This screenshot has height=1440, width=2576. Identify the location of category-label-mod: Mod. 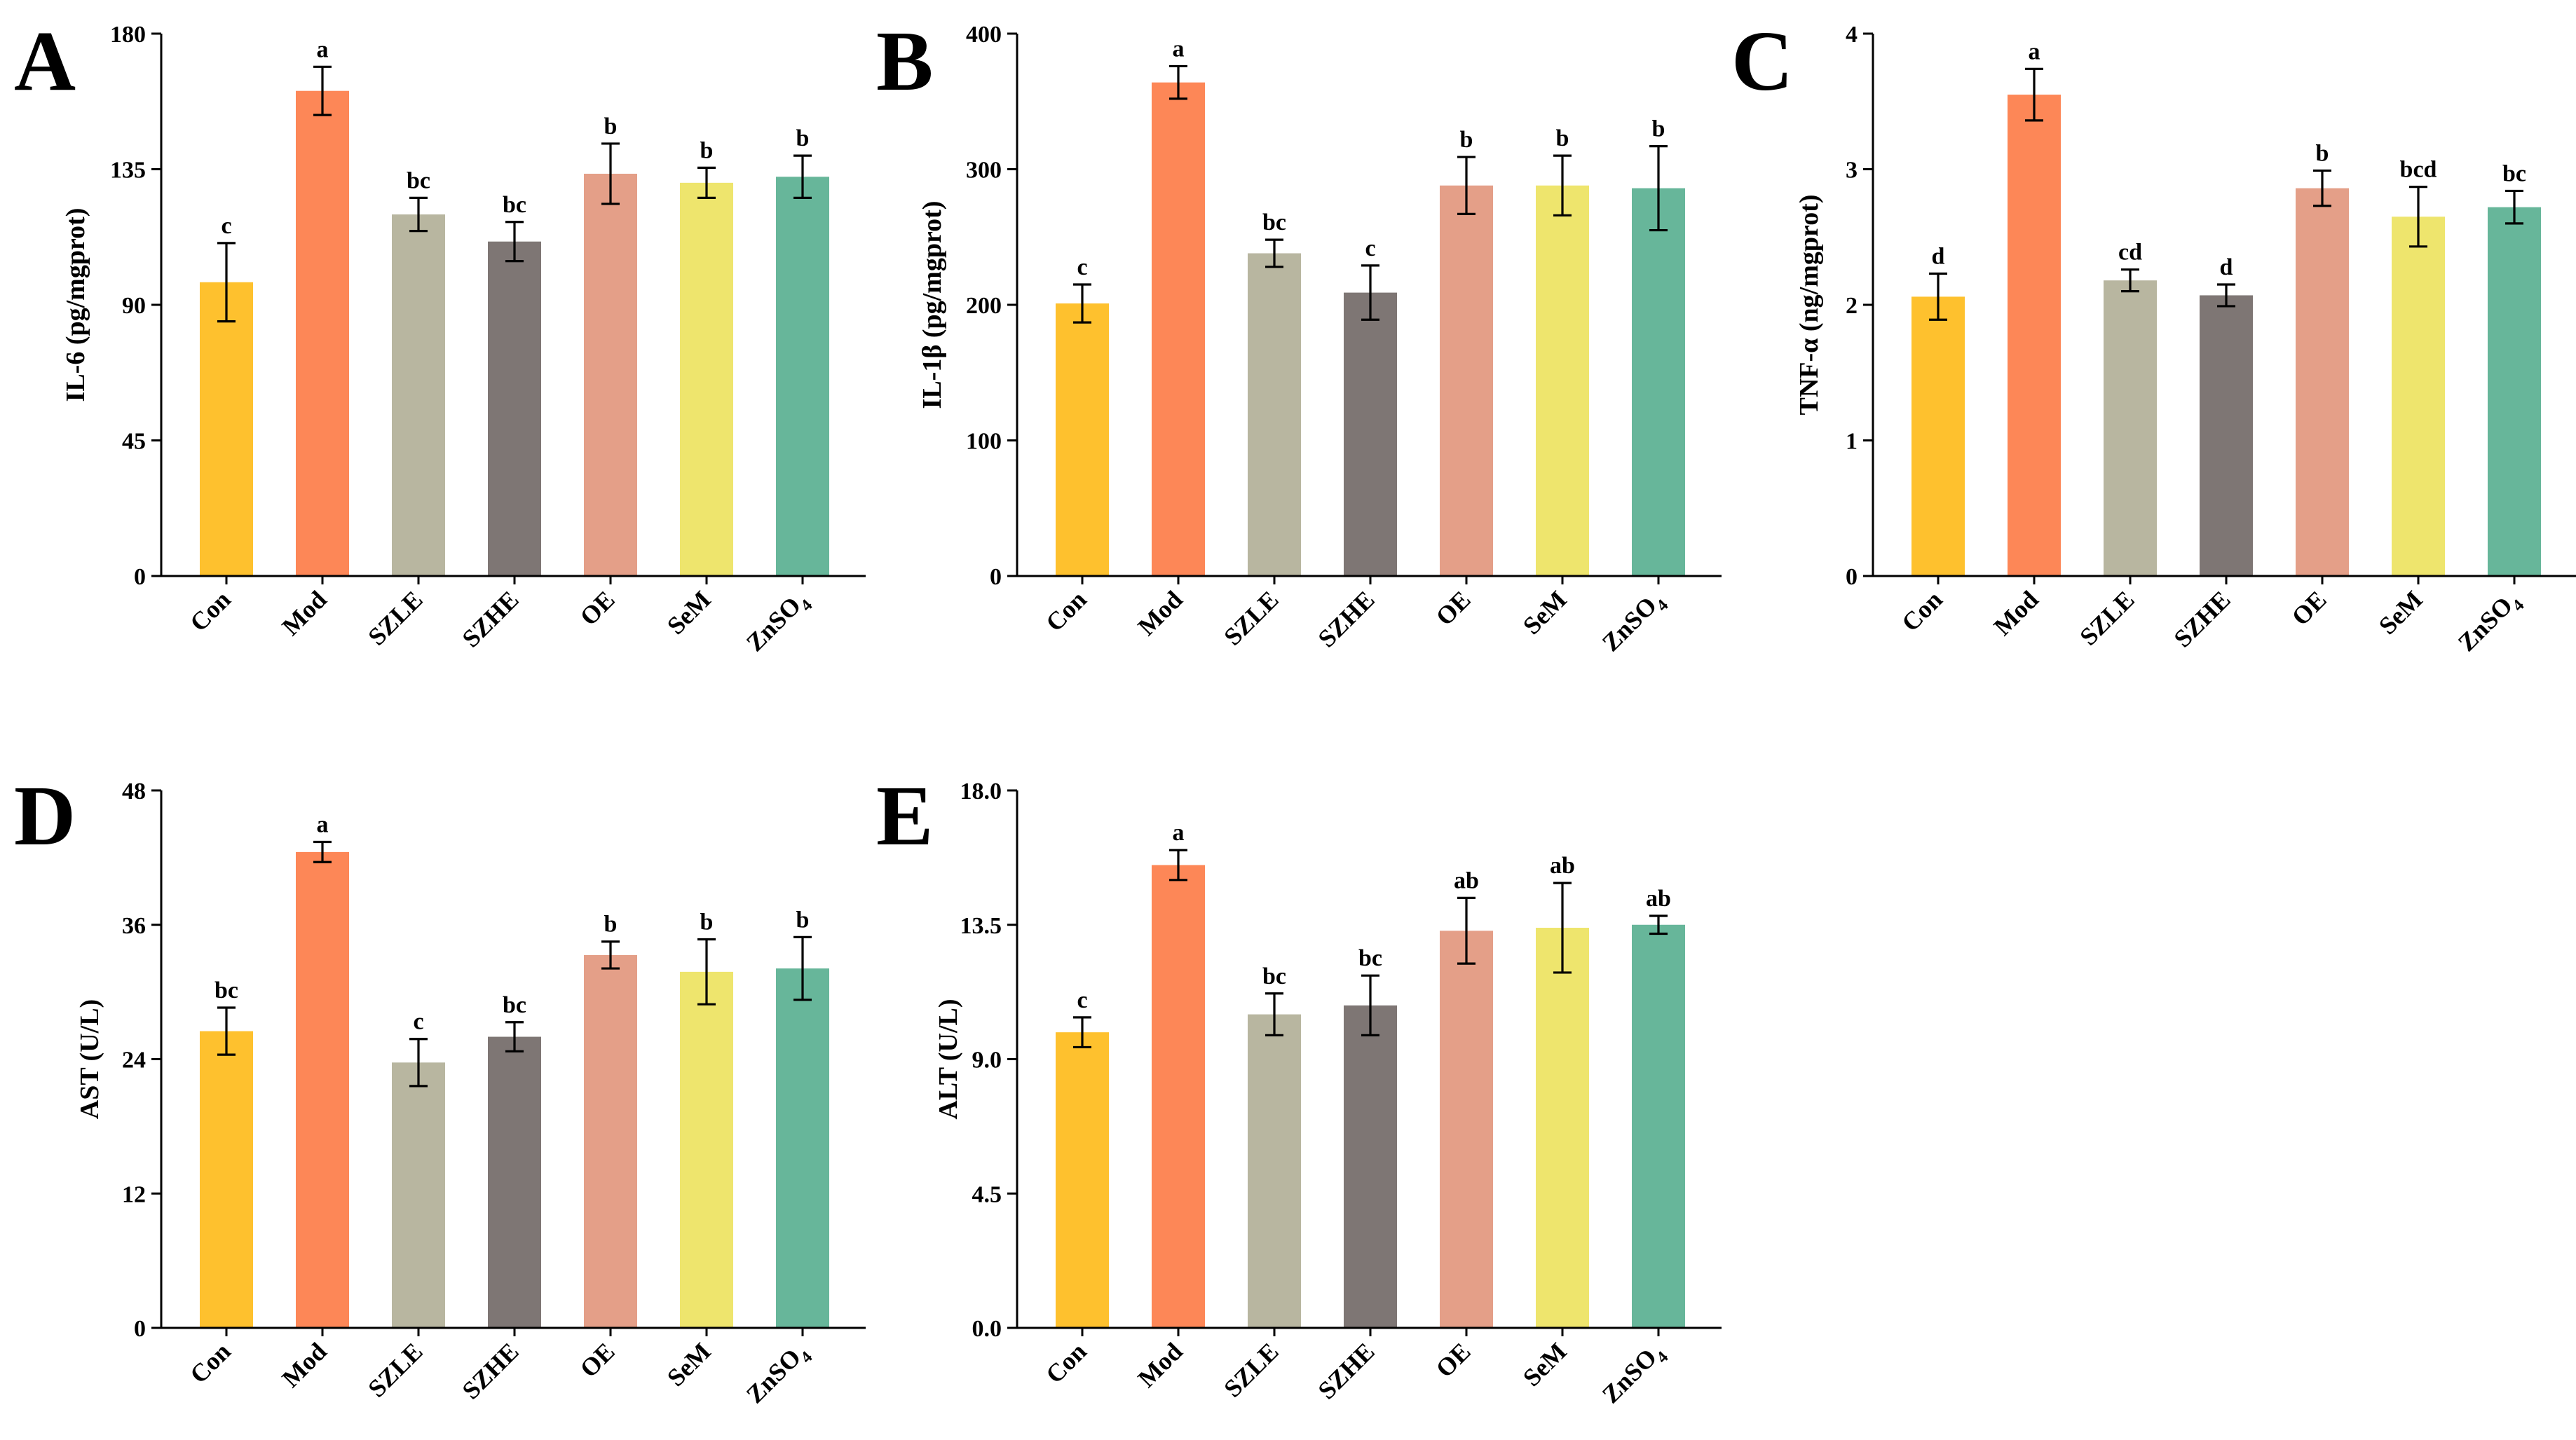
(304, 1364).